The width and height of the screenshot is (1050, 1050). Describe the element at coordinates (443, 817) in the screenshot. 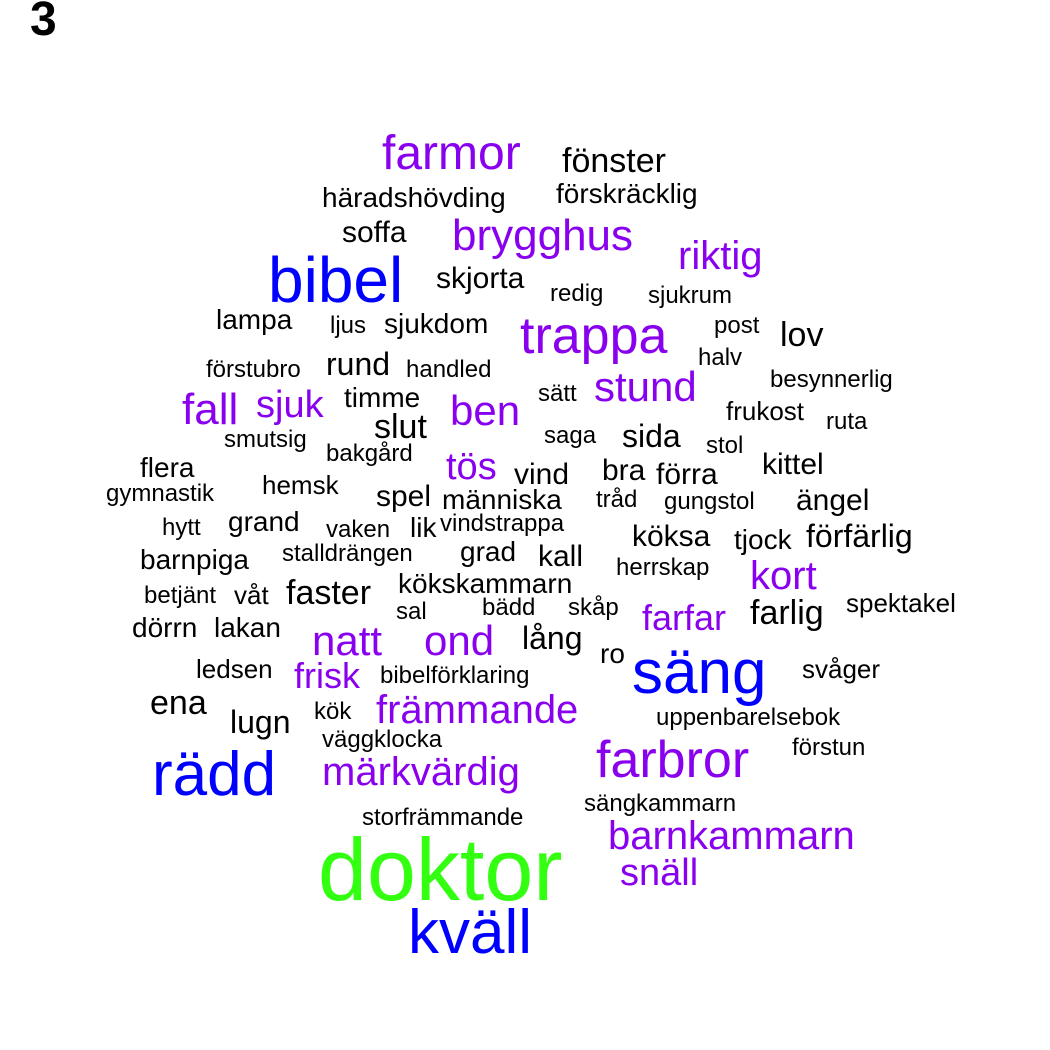

I see `word-100: storfrämmande` at that location.